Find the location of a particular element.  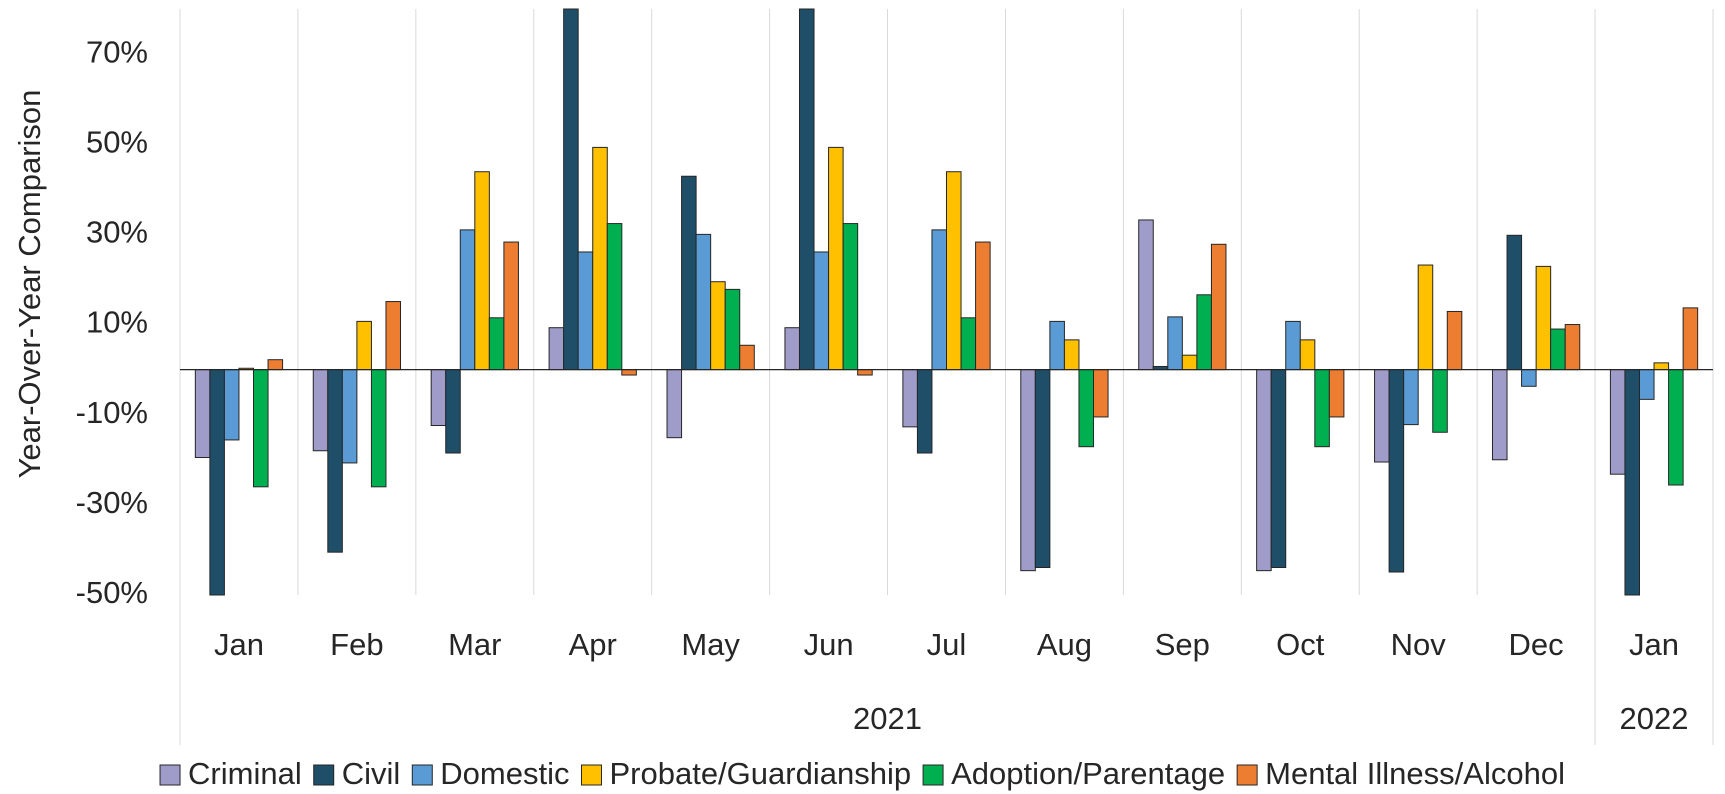

y-tick-label: -10% is located at coordinates (112, 412).